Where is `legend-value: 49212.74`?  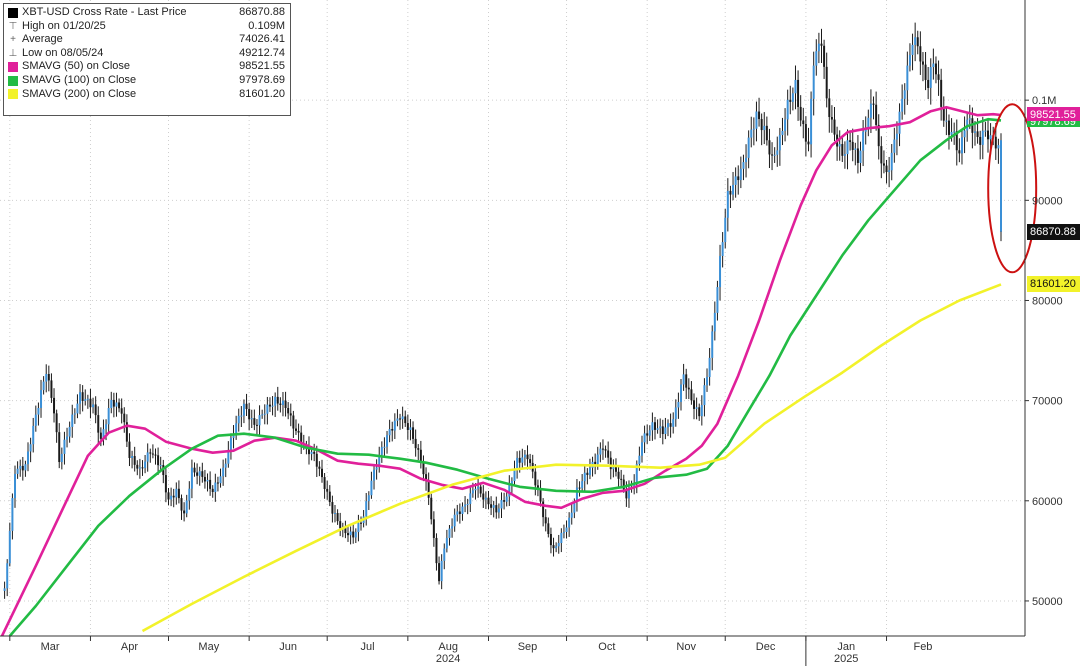 legend-value: 49212.74 is located at coordinates (262, 52).